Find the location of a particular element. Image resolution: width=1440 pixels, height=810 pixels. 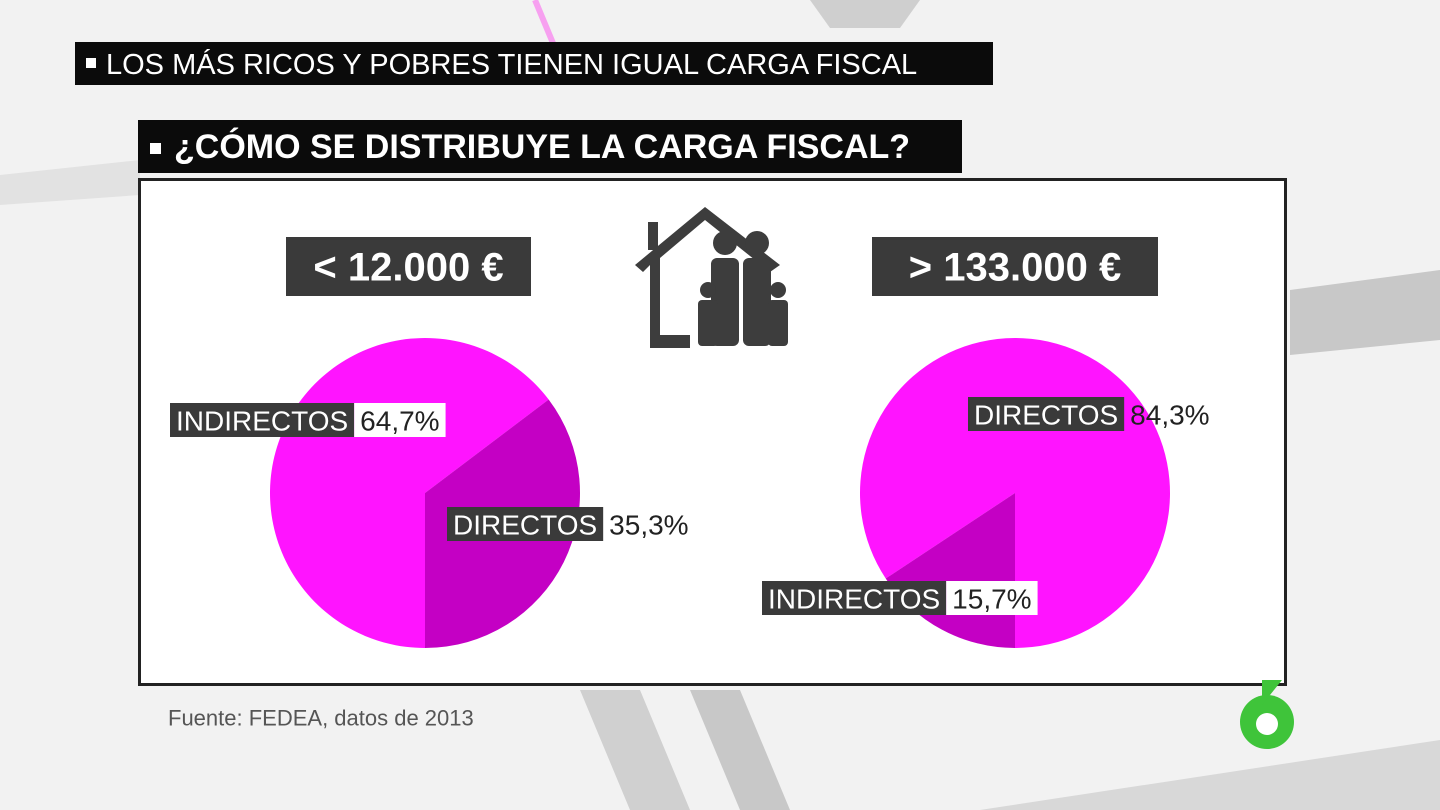

value-label: 15,7% is located at coordinates (991, 599).